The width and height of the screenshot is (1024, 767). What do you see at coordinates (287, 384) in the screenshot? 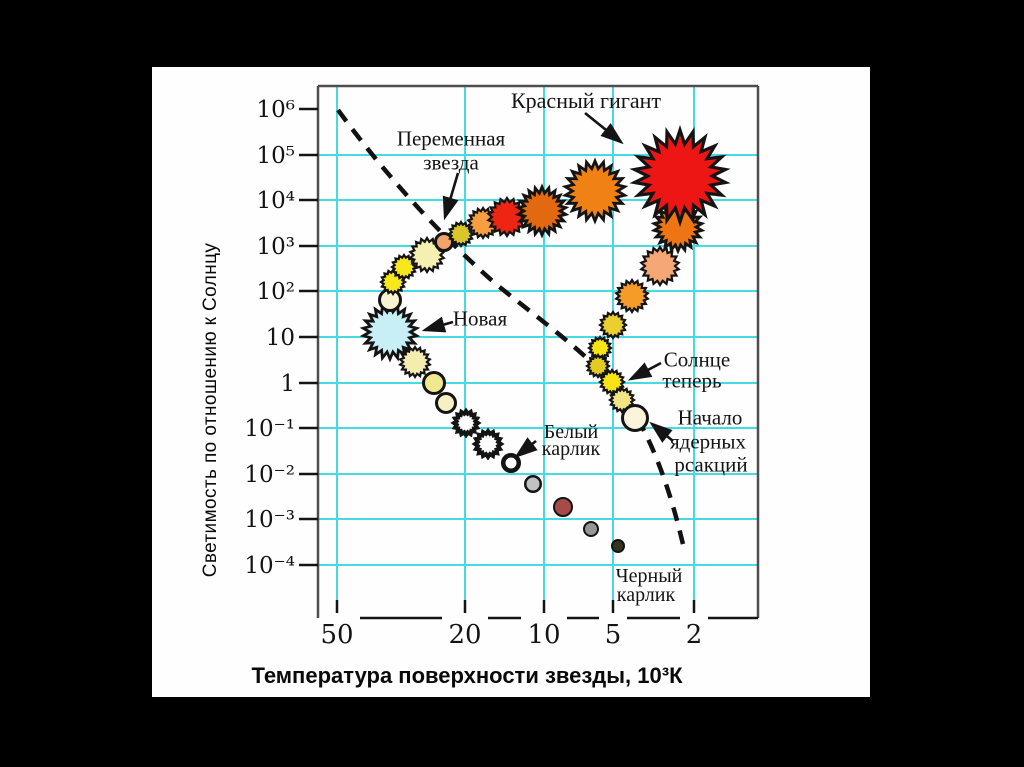
I see `y-tick-label: 1` at bounding box center [287, 384].